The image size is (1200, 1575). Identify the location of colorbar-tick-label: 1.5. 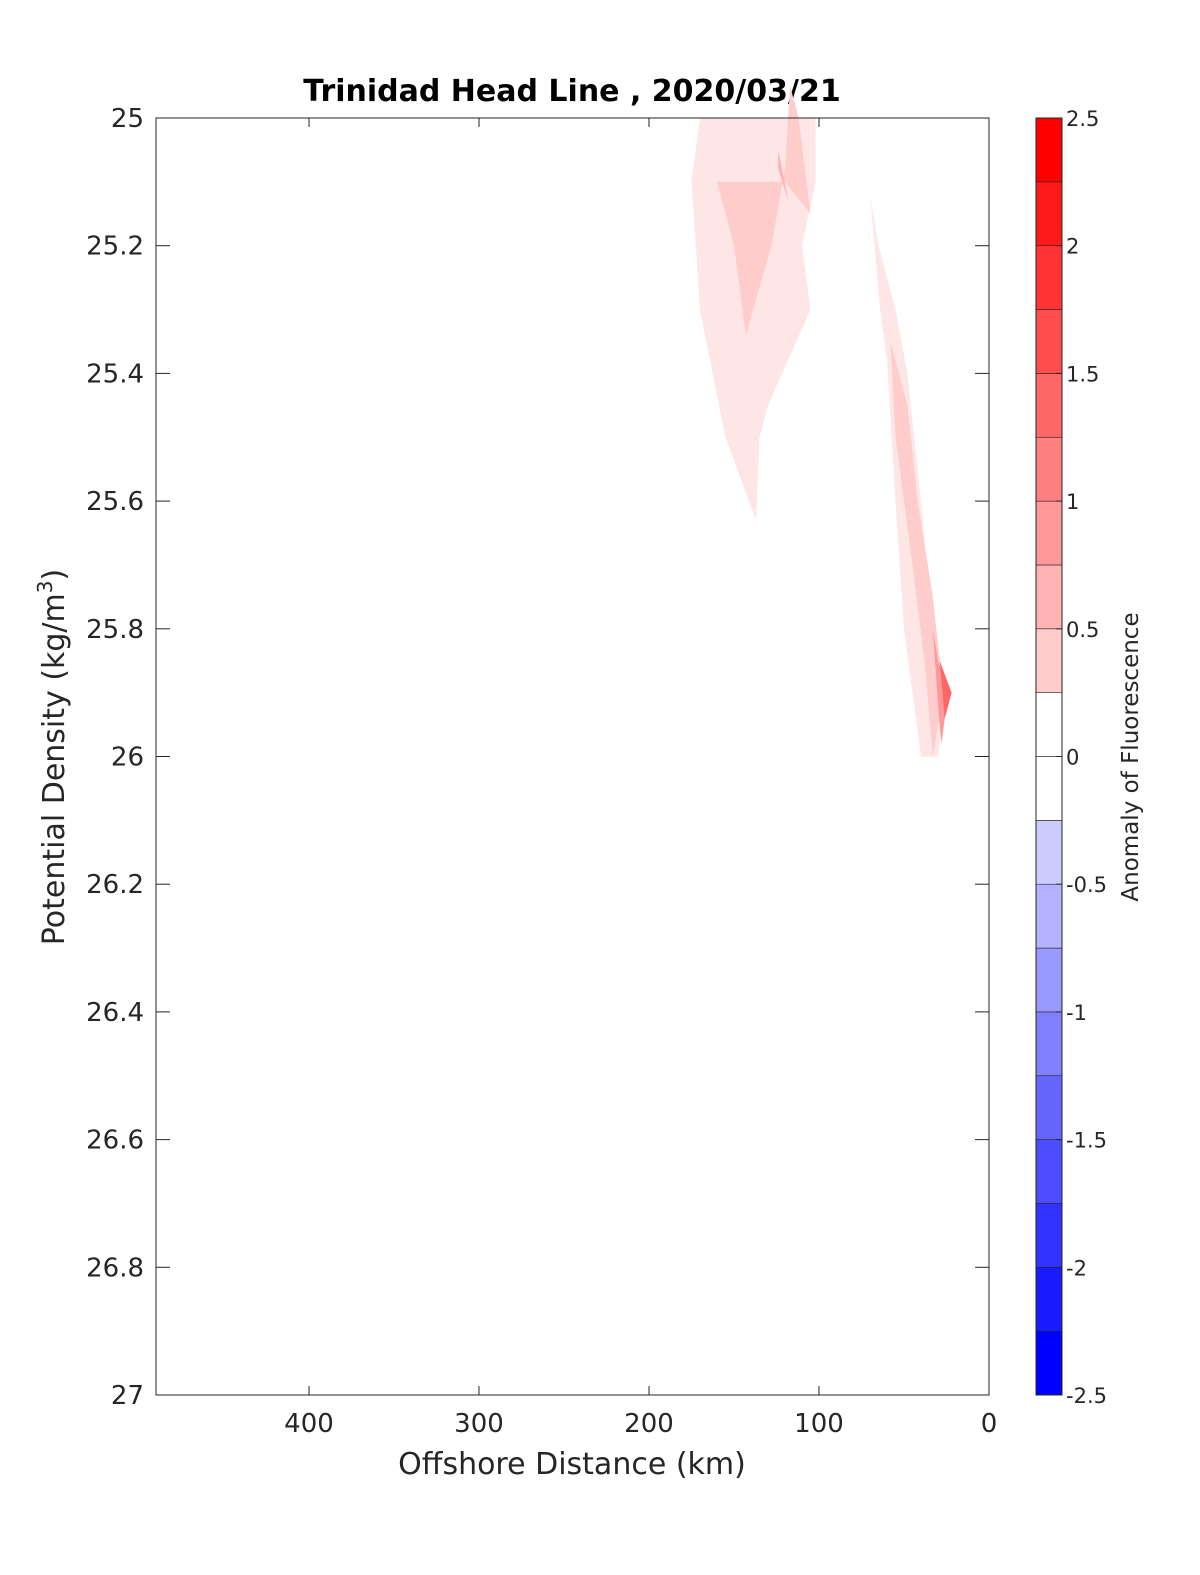
(1082, 374).